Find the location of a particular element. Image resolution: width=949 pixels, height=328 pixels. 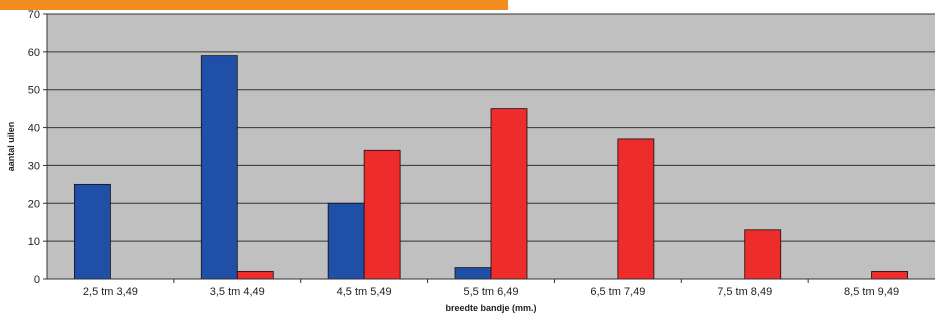

orange-header-bar is located at coordinates (254, 5).